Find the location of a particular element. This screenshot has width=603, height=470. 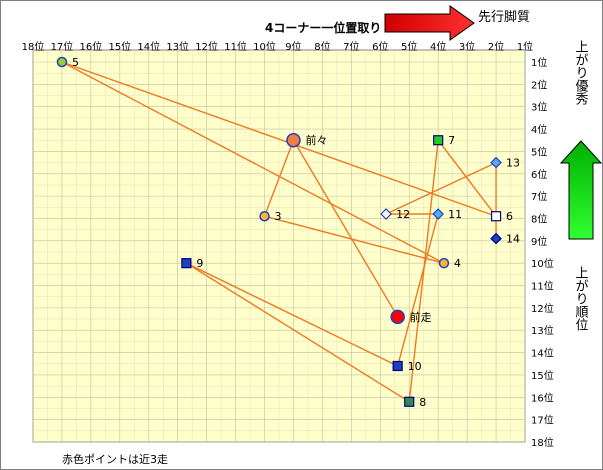

y-tick-label: 6位 is located at coordinates (539, 174).